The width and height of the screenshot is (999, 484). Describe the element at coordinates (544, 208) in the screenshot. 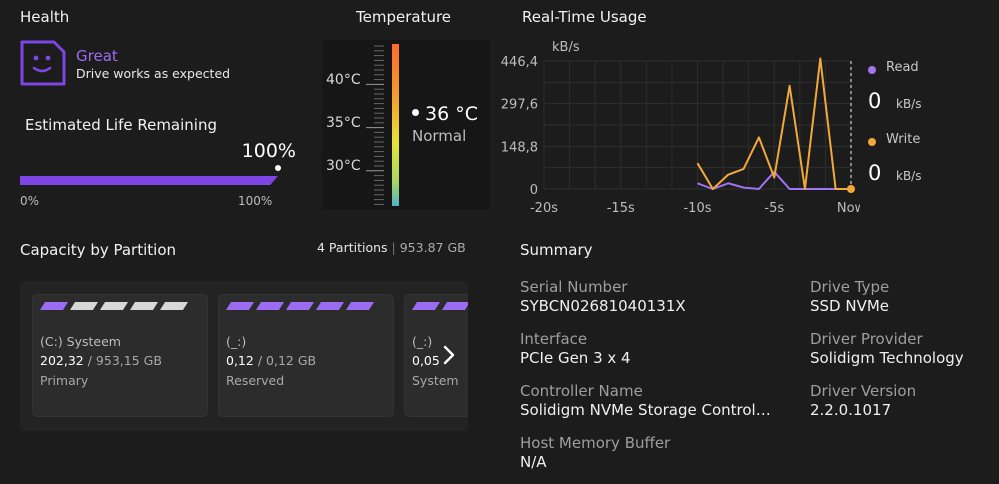

I see `usage-x-tick-label: -20s` at that location.